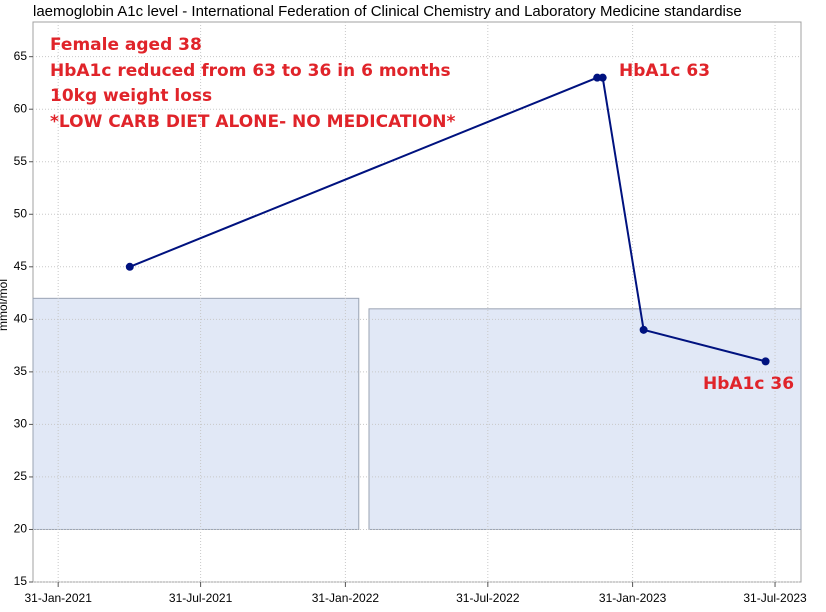  I want to click on y-tick-label: 30, so click(21, 424).